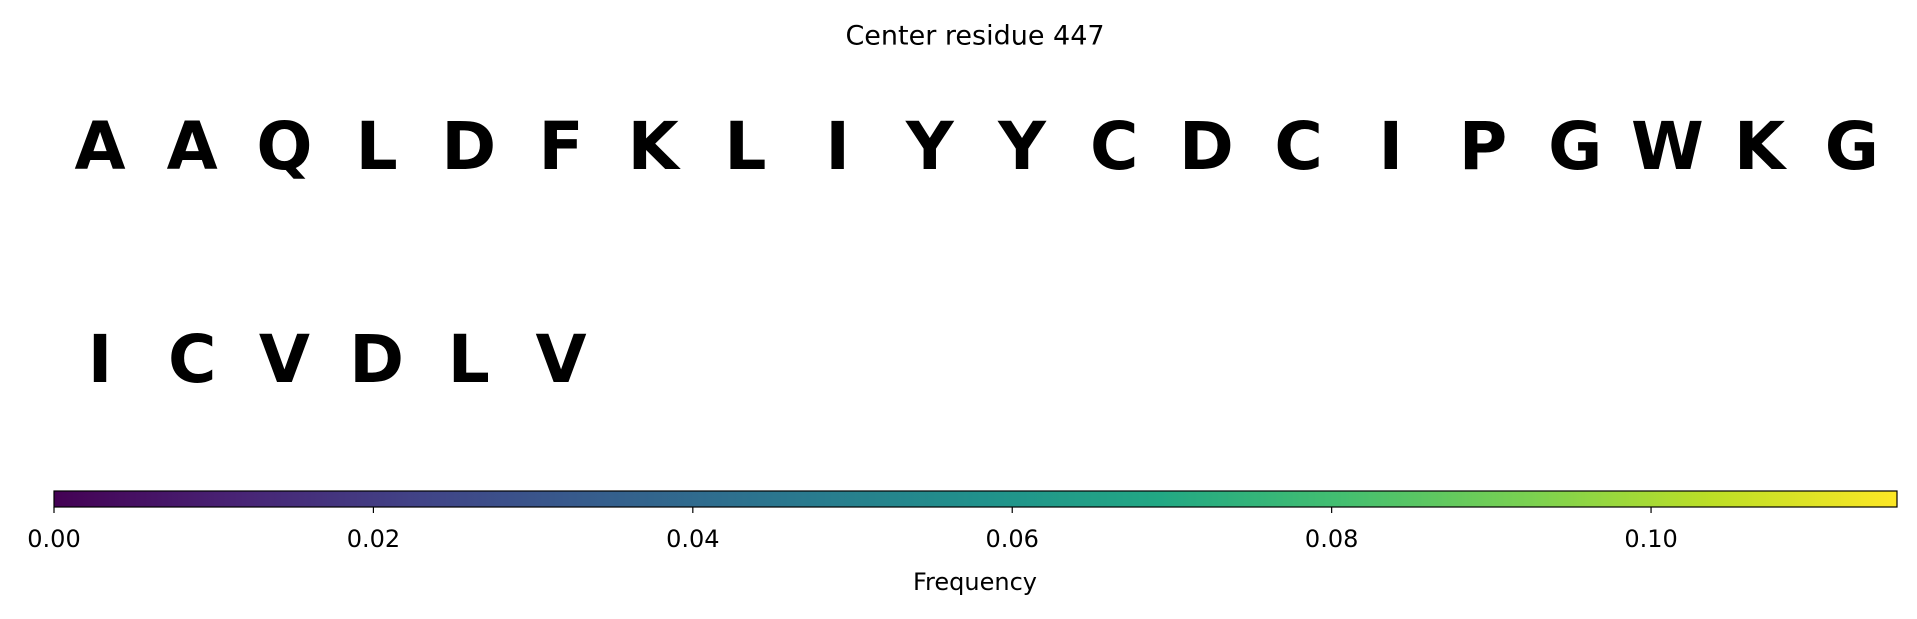  Describe the element at coordinates (692, 539) in the screenshot. I see `x-tick-label: 0.04` at that location.